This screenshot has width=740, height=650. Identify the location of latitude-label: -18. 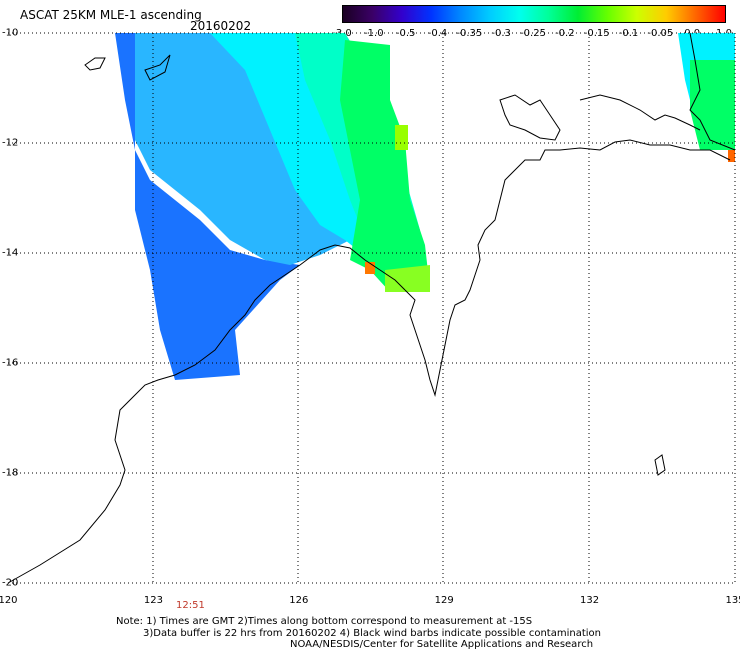
(10, 473).